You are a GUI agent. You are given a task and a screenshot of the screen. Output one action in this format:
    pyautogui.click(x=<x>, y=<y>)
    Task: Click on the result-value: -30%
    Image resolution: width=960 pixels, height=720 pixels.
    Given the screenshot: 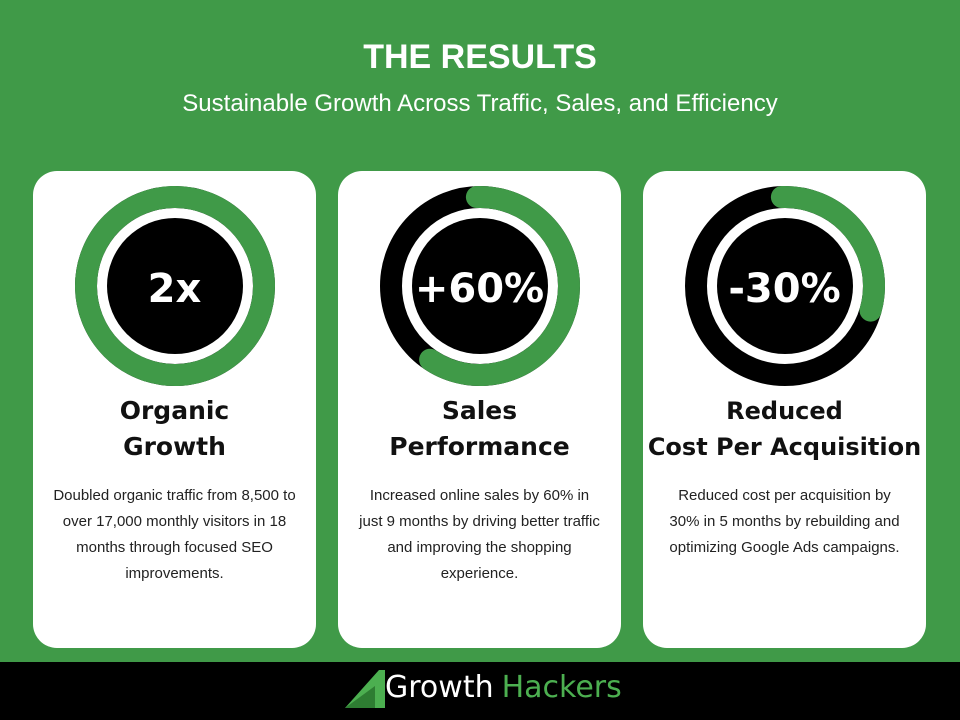 What is the action you would take?
    pyautogui.click(x=784, y=289)
    